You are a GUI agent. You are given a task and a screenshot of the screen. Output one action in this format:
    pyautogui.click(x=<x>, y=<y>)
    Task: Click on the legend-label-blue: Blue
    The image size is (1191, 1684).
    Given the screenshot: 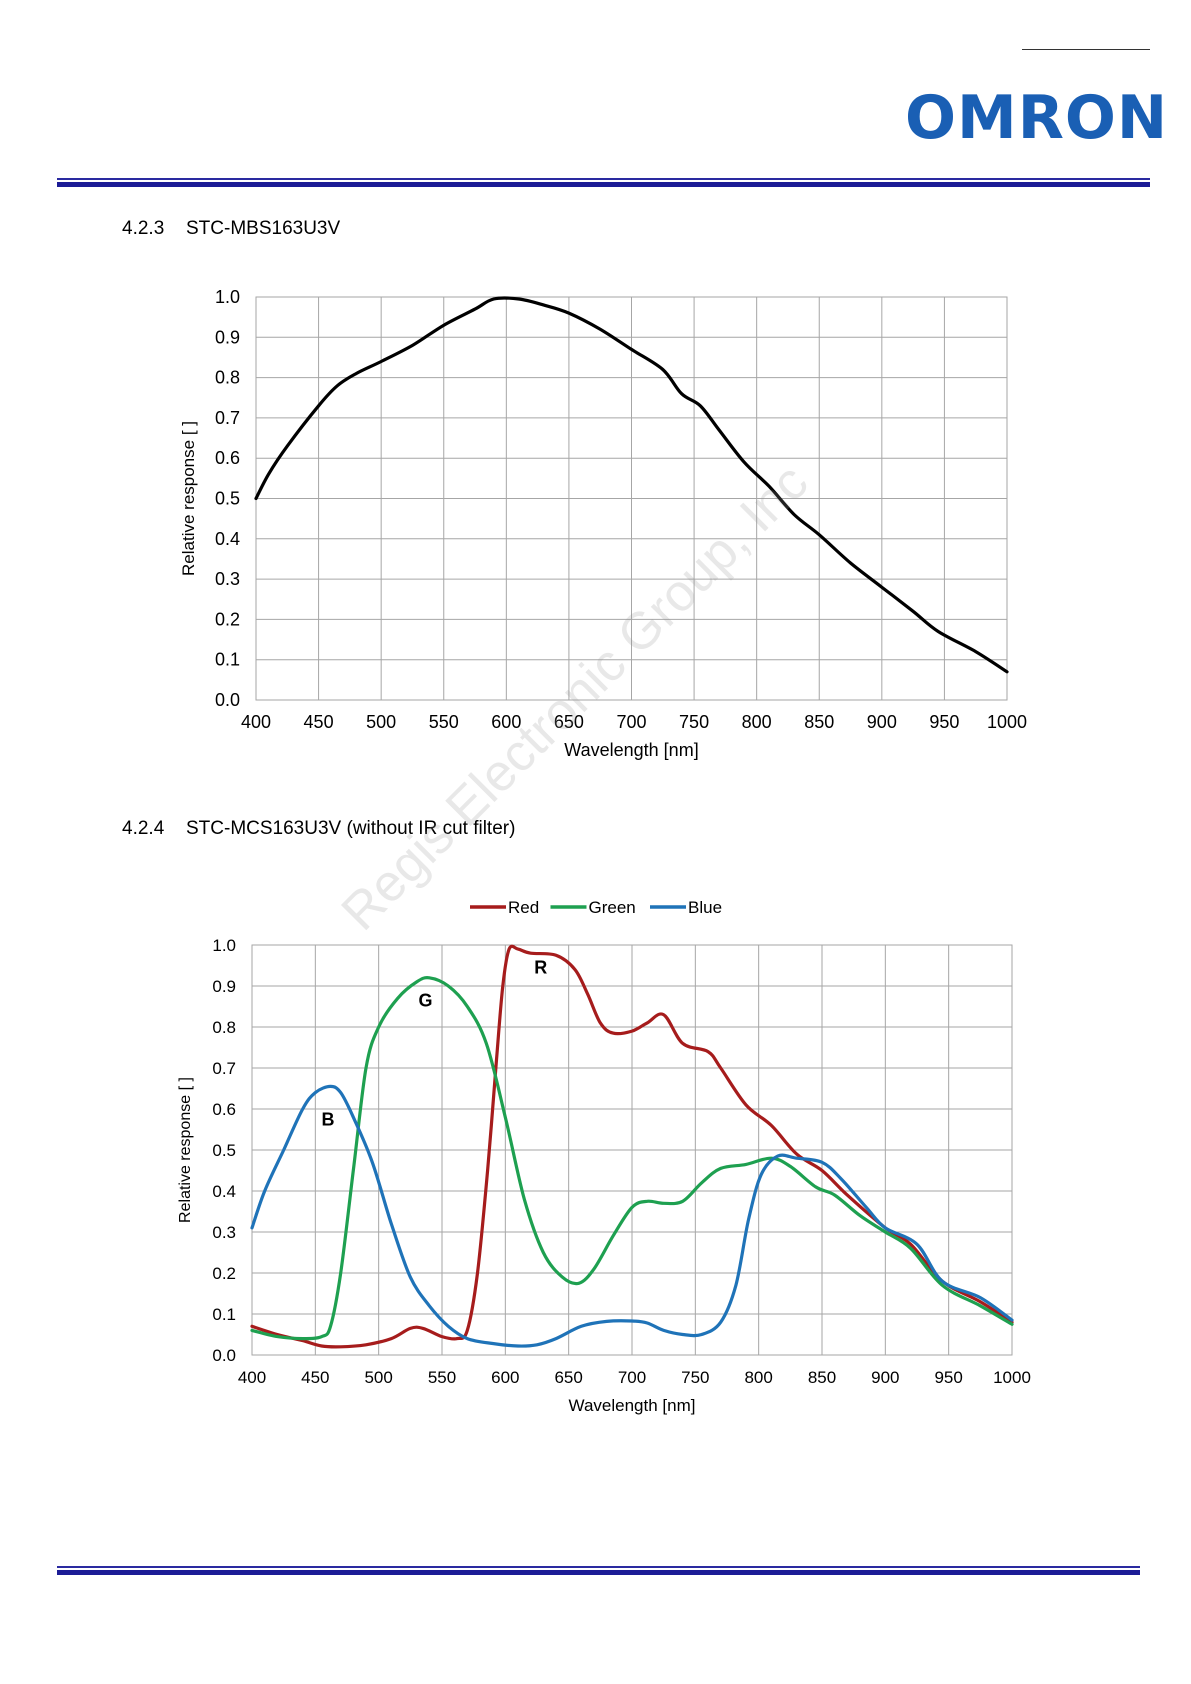 What is the action you would take?
    pyautogui.click(x=705, y=907)
    